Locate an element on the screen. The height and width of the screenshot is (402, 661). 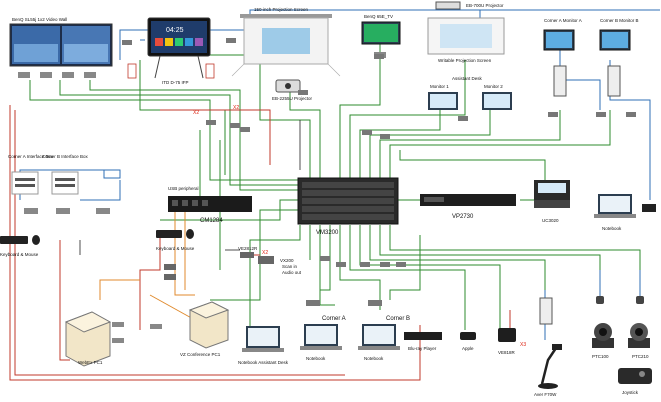
scan-in-label: Scan in is located at coordinates (290, 266).